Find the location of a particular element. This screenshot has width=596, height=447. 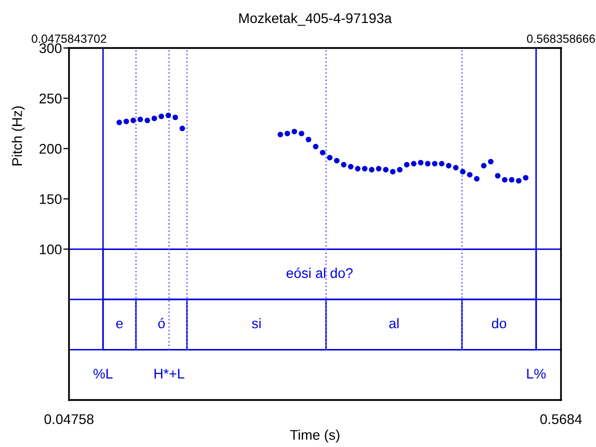

band-label: si is located at coordinates (256, 323).